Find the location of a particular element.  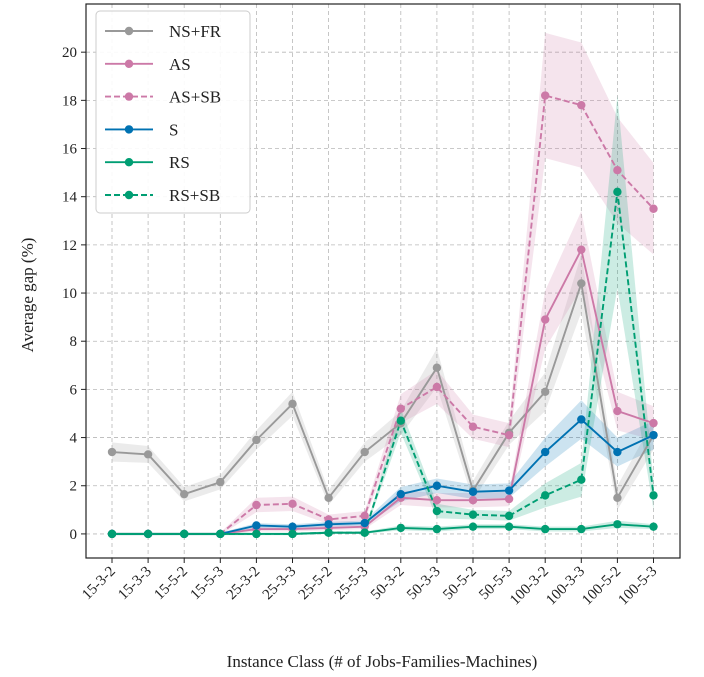

y-tick-label: 6 is located at coordinates (74, 390).